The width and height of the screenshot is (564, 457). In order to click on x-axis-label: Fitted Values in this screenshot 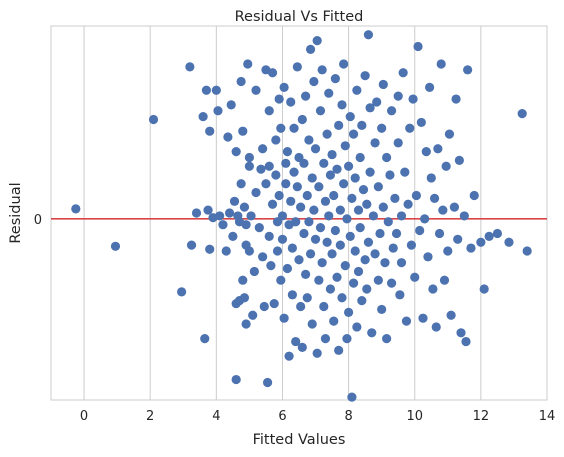, I will do `click(299, 440)`.